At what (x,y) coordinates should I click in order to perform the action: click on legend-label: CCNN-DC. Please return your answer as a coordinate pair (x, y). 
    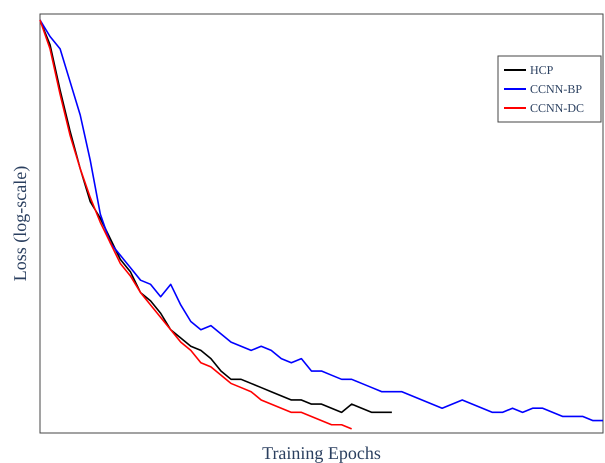
    Looking at the image, I should click on (557, 108).